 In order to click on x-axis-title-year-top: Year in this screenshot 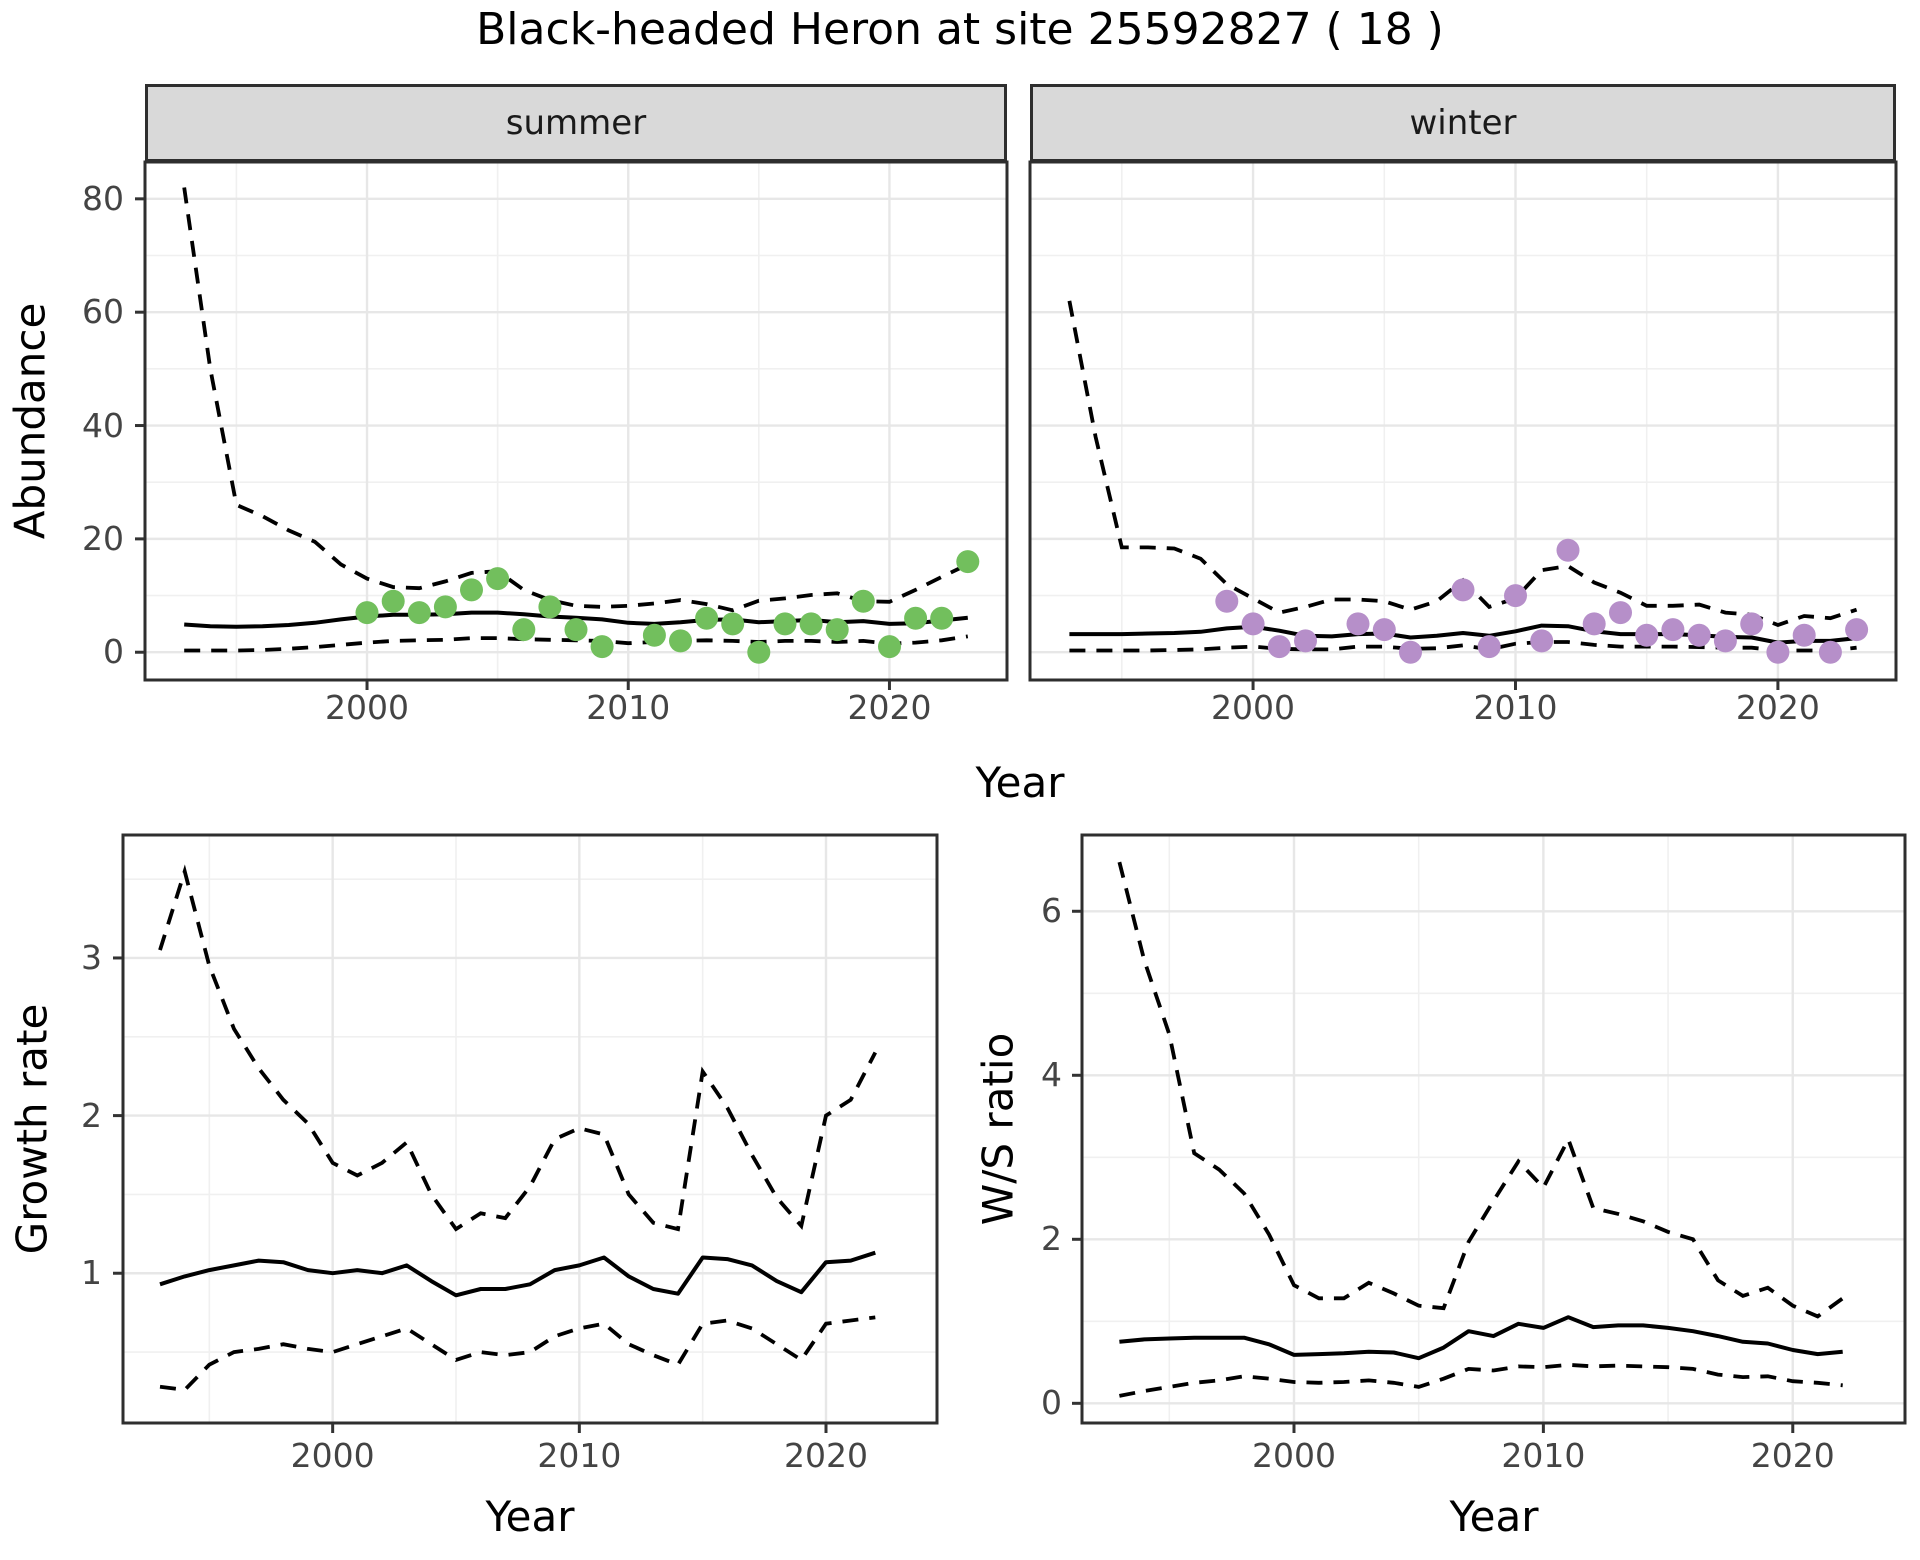, I will do `click(1020, 782)`.